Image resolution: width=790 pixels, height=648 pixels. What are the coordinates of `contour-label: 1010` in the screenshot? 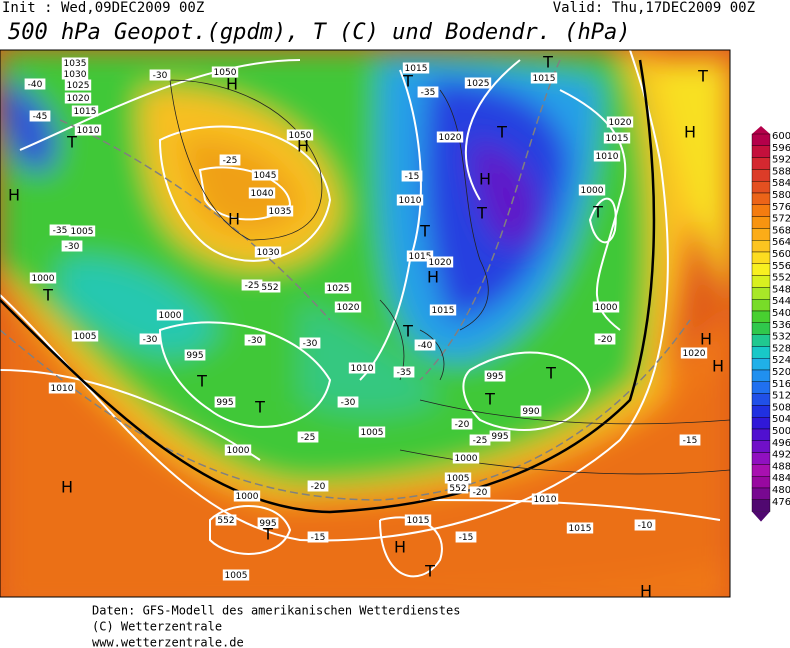 It's located at (62, 389).